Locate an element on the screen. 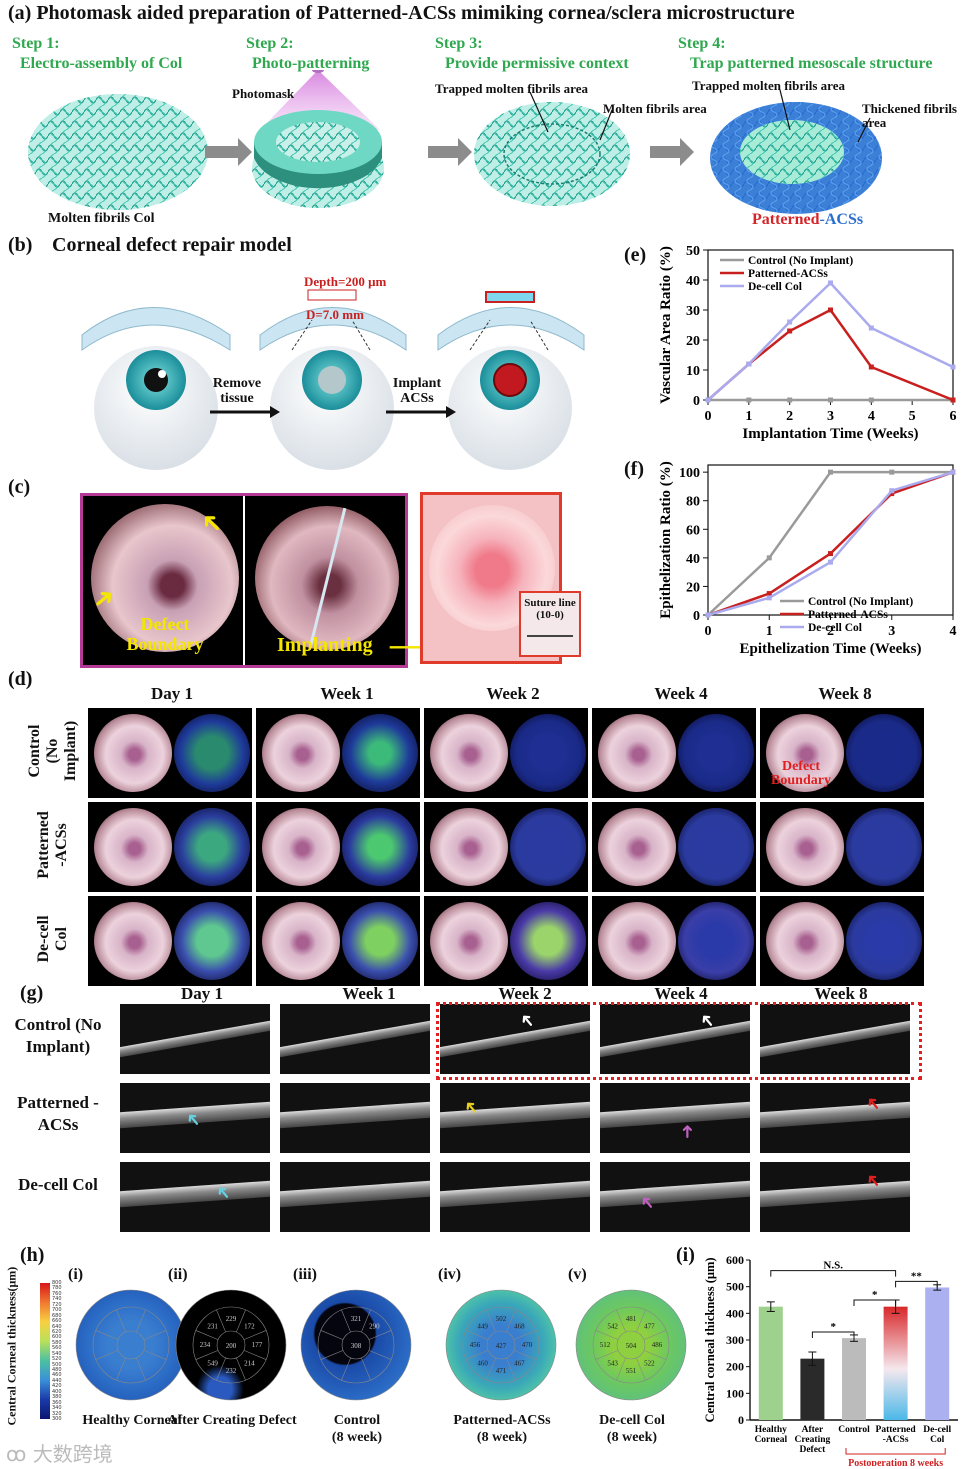  label-molten-col: Molten fibrils Col is located at coordinates (101, 218).